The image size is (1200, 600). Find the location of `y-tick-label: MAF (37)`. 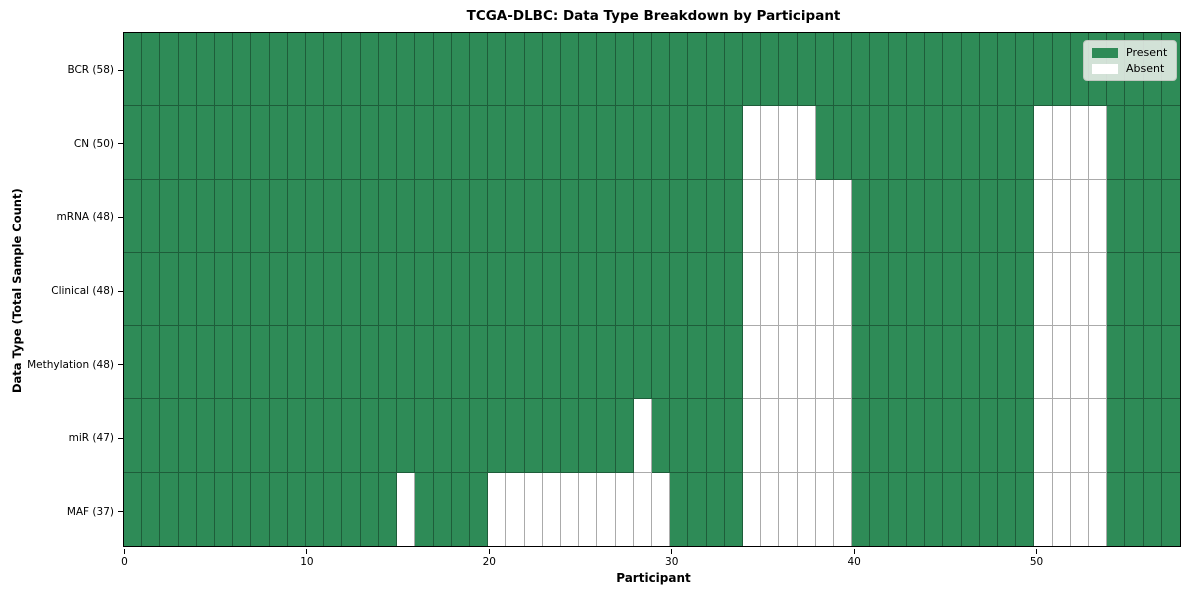

y-tick-label: MAF (37) is located at coordinates (90, 511).